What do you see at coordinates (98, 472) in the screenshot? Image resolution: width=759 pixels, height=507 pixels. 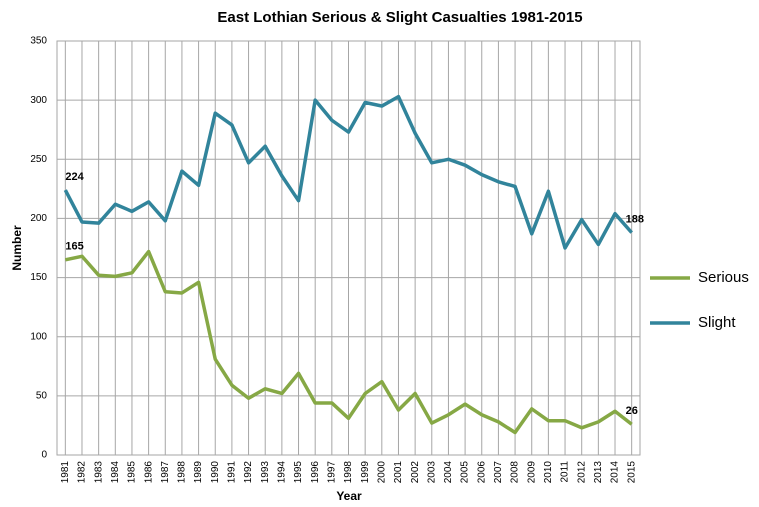 I see `x-tick-label: 1983` at bounding box center [98, 472].